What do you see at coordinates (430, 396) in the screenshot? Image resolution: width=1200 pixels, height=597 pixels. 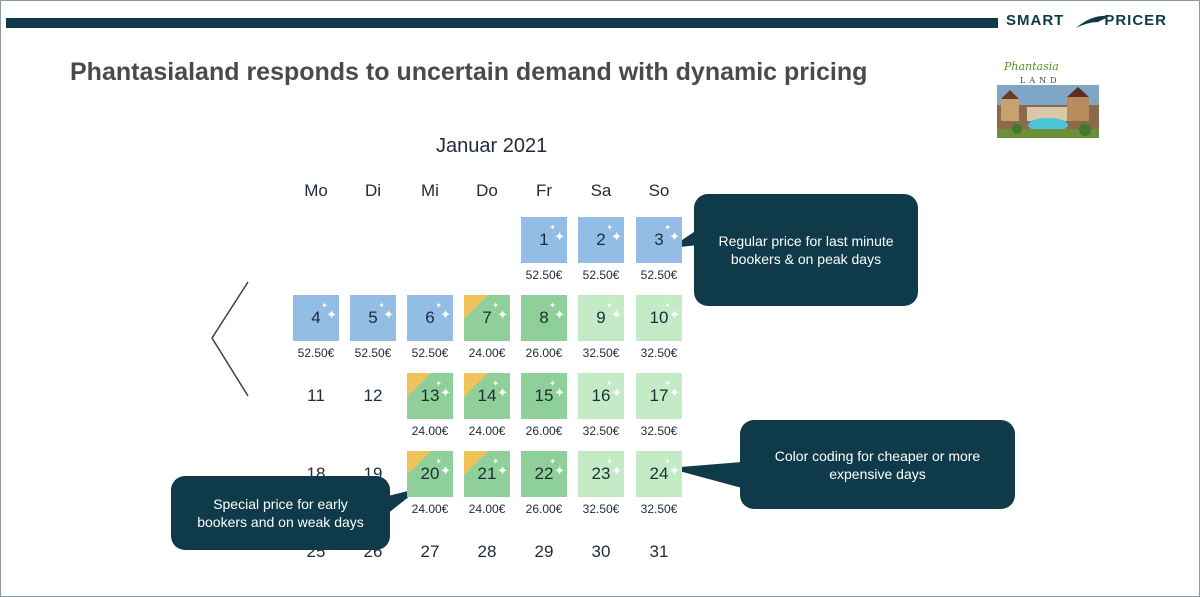 I see `day-cell: 13 ✦ ✦` at bounding box center [430, 396].